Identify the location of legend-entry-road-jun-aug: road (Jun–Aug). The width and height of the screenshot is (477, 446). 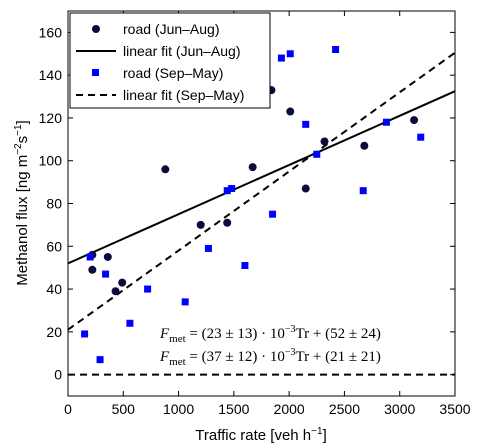
(156, 29).